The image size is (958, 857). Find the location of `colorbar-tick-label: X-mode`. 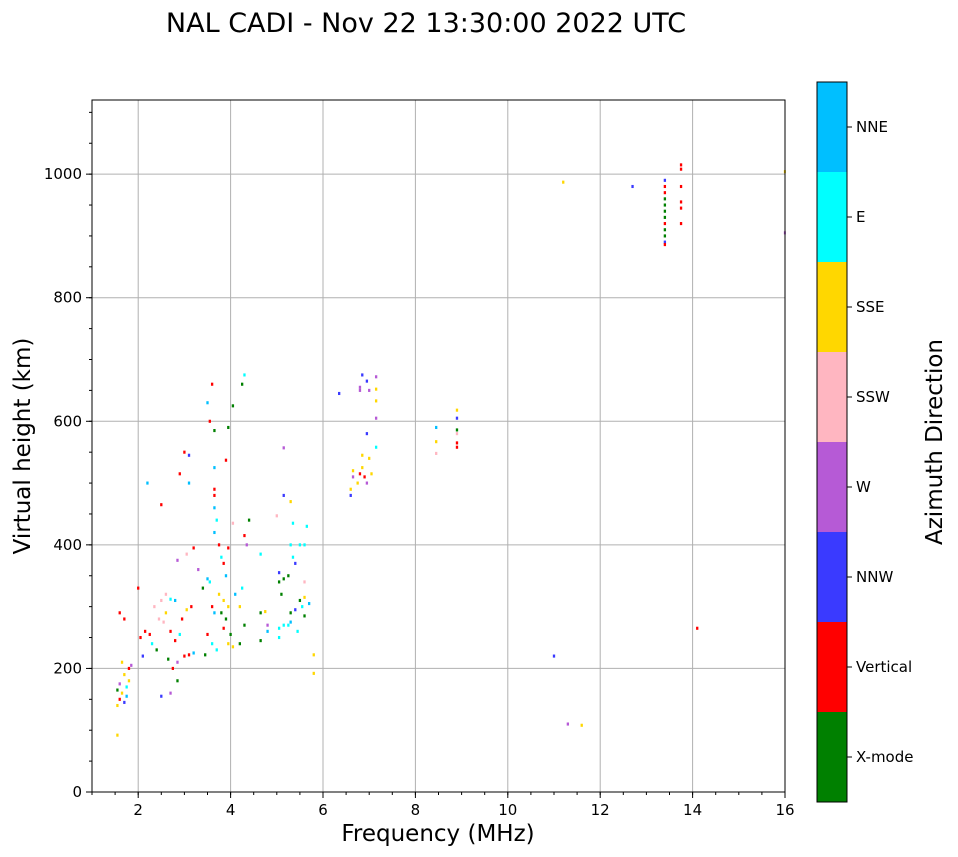

colorbar-tick-label: X-mode is located at coordinates (884, 757).